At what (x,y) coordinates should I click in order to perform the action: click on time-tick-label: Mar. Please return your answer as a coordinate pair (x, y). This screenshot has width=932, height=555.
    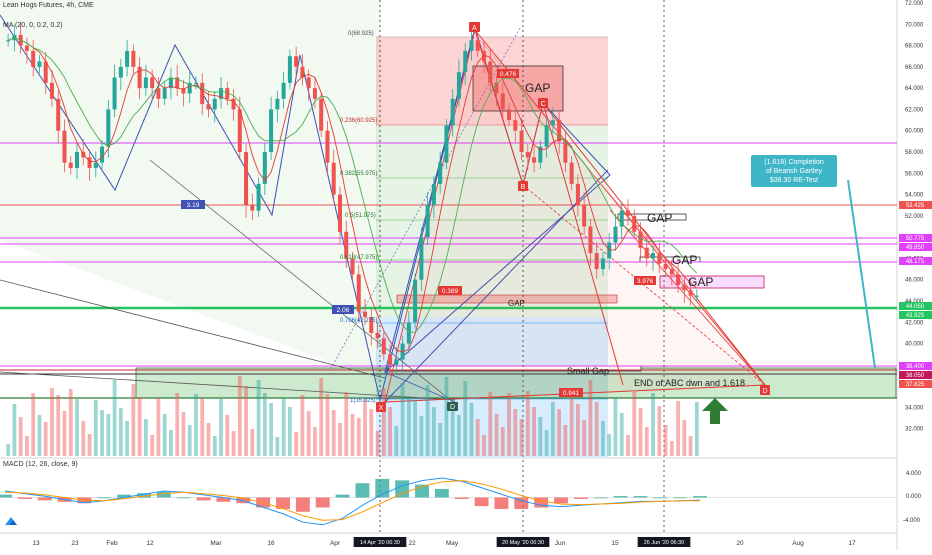
    Looking at the image, I should click on (216, 543).